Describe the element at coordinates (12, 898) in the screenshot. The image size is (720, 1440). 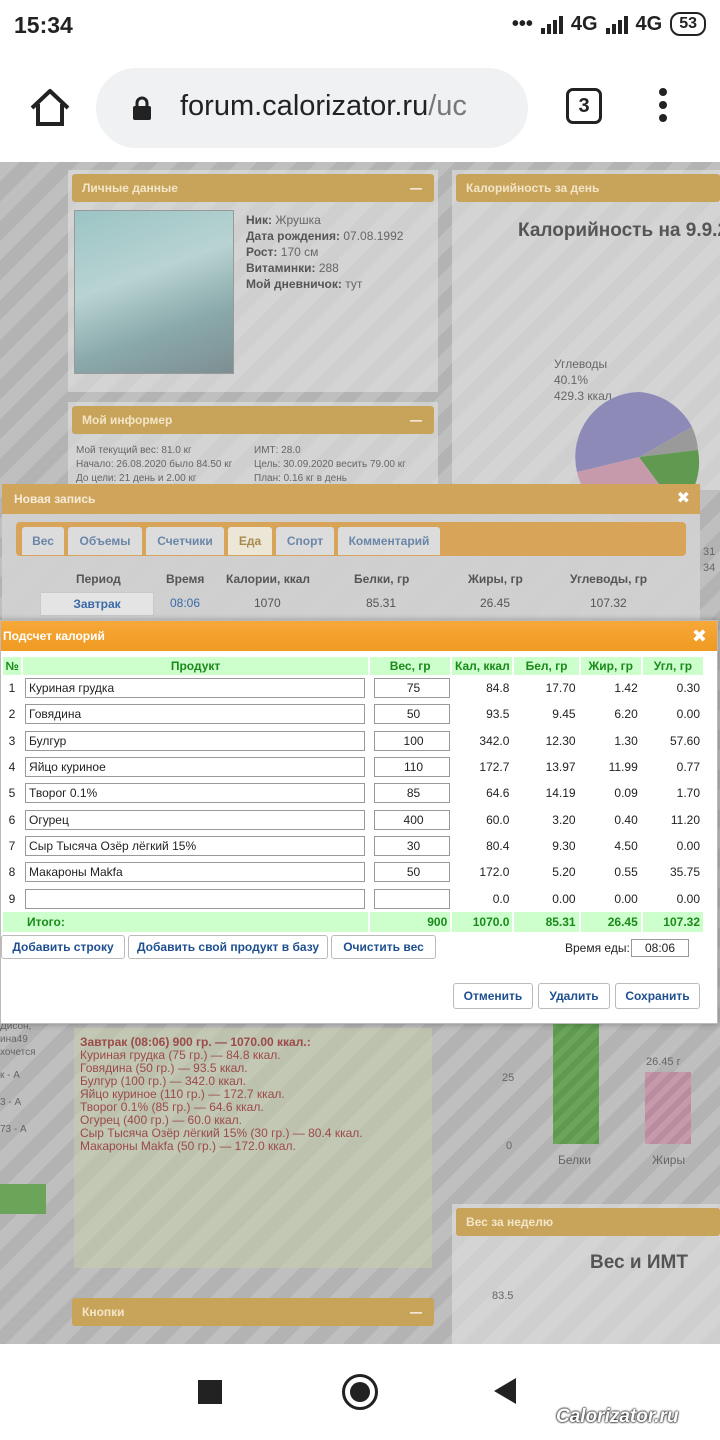
I see `row-number: 9` at that location.